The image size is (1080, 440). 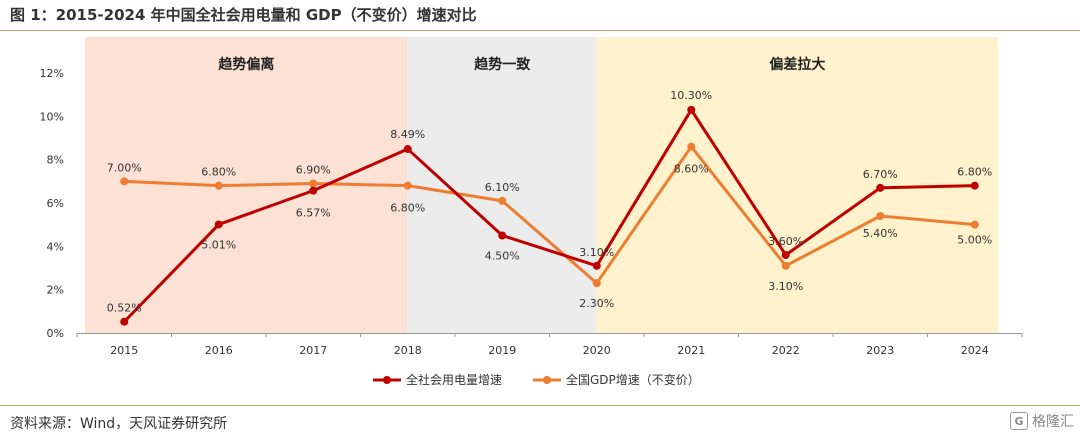 What do you see at coordinates (408, 350) in the screenshot?
I see `x-tick-label: 2018` at bounding box center [408, 350].